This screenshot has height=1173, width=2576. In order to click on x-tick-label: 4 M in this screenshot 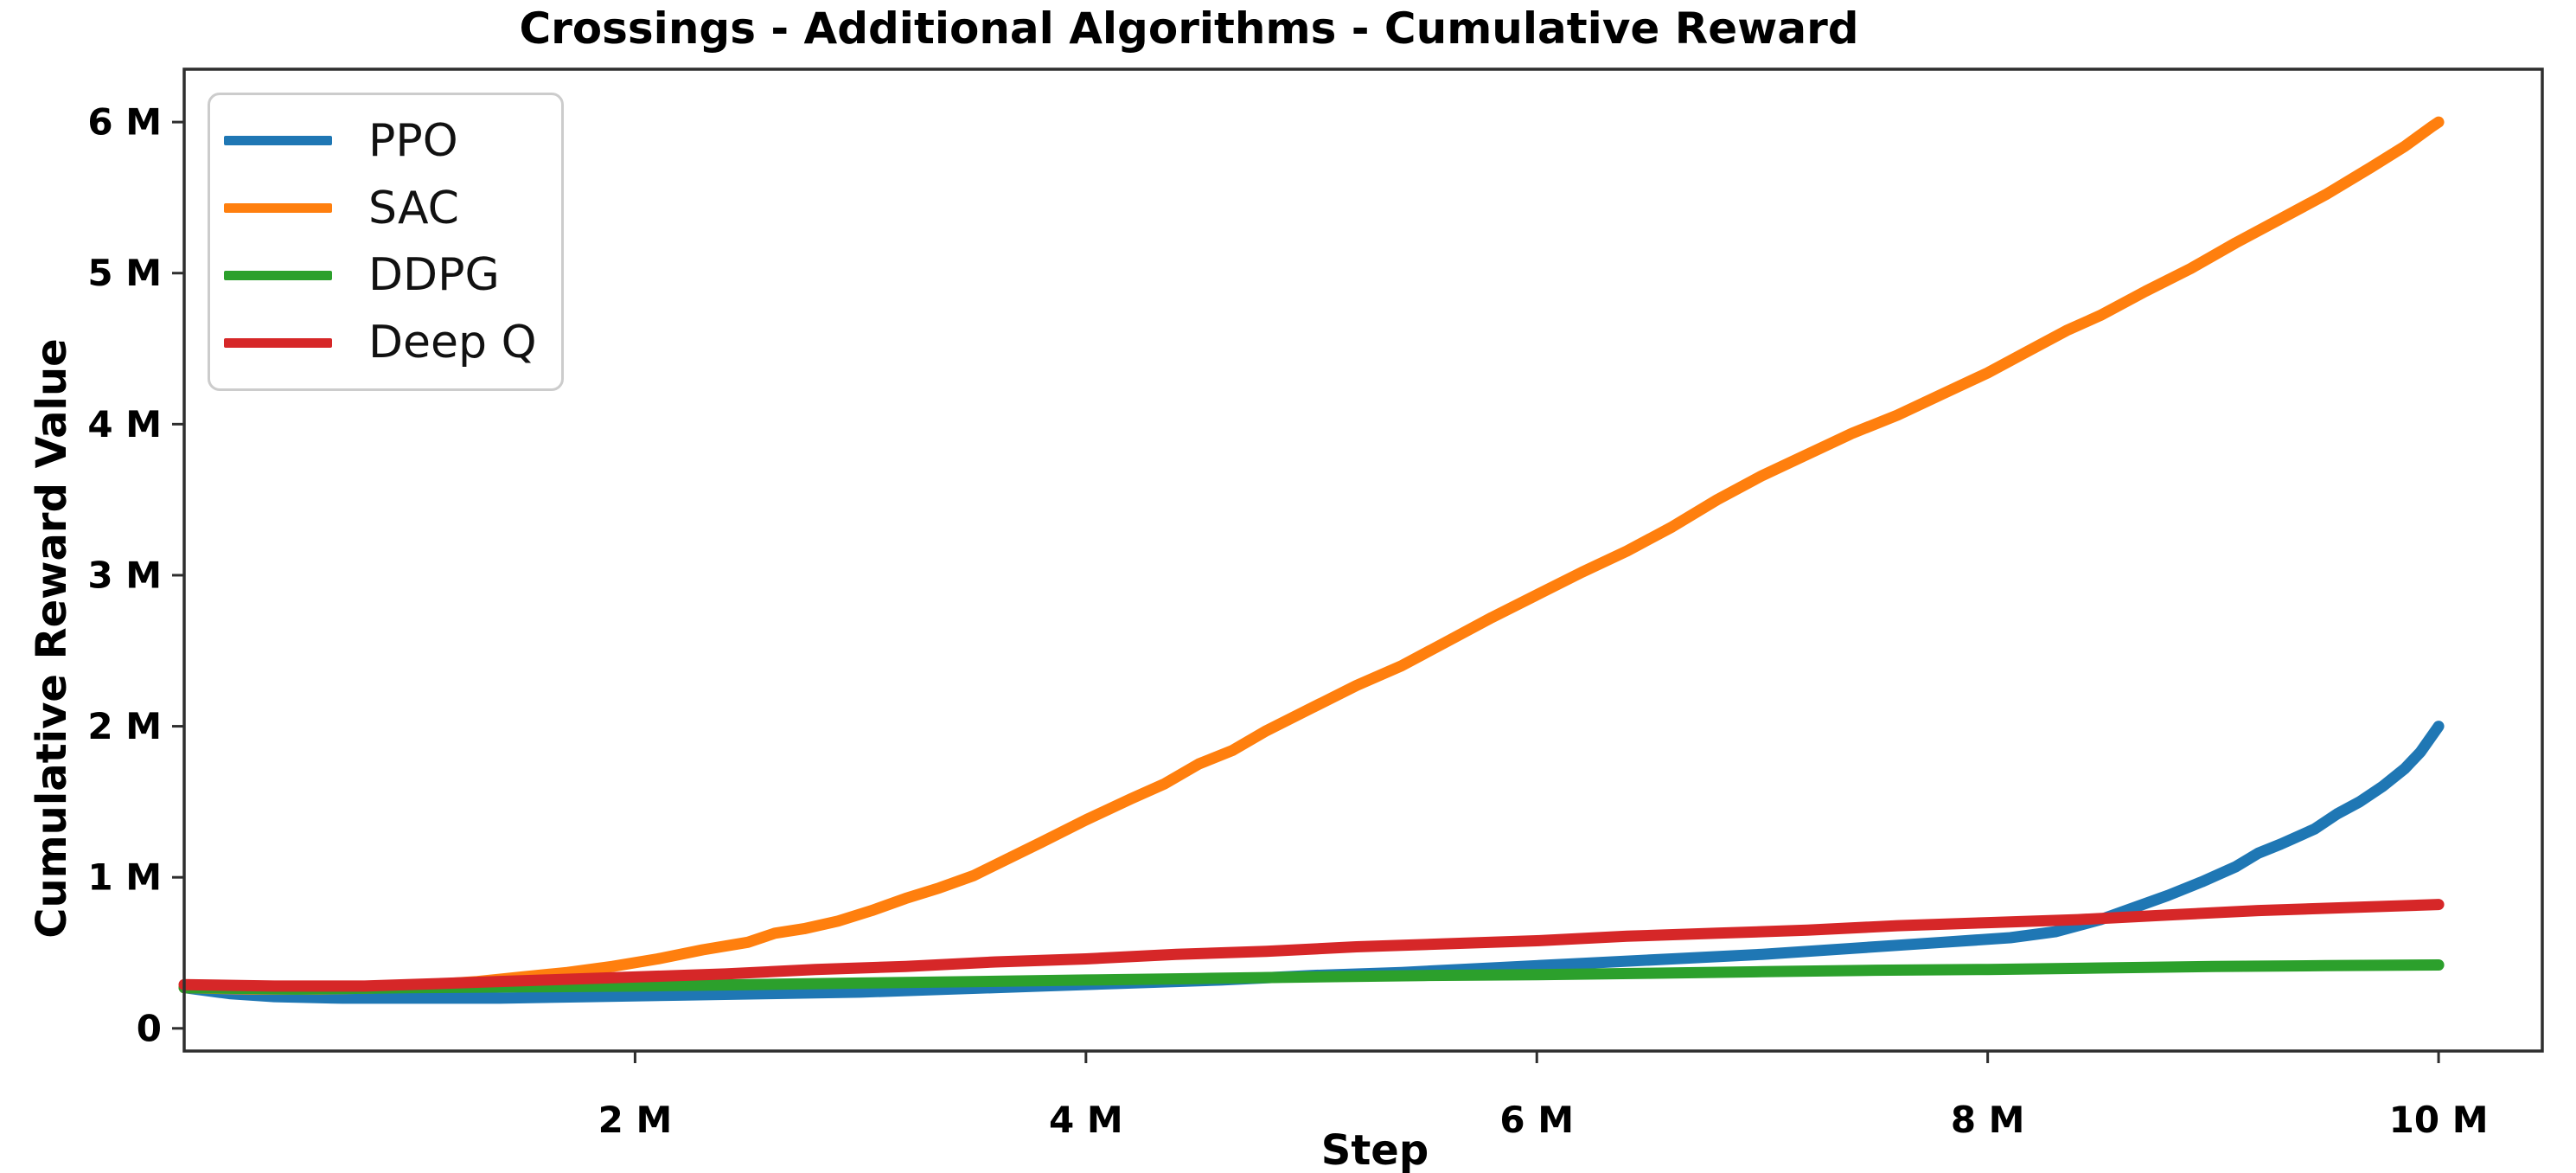, I will do `click(1086, 1120)`.